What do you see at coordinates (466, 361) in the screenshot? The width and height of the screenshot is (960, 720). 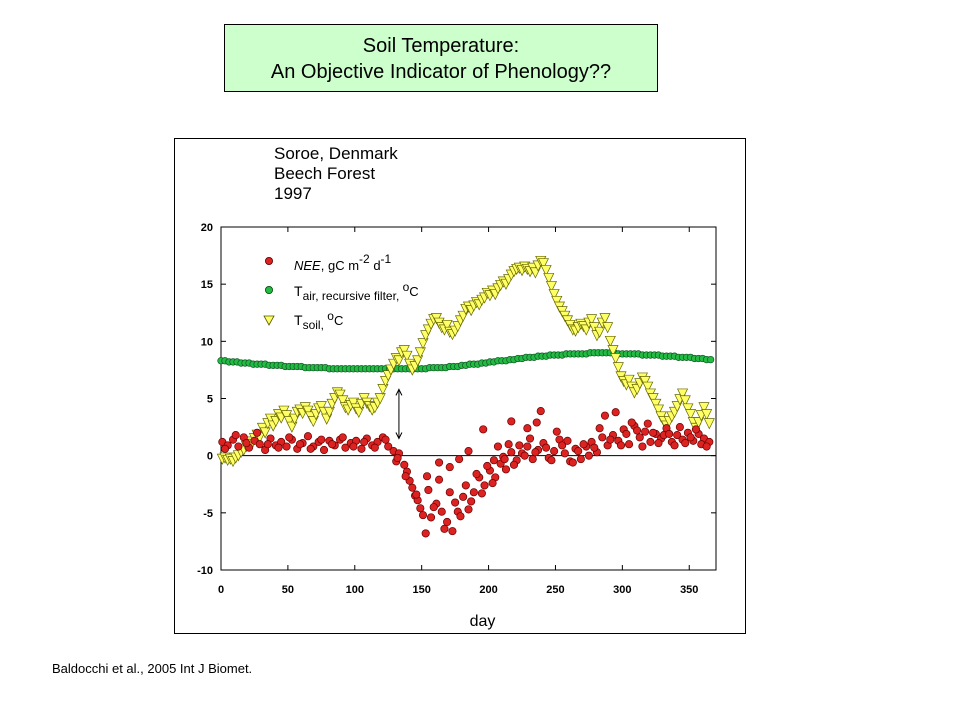 I see `series-tair` at bounding box center [466, 361].